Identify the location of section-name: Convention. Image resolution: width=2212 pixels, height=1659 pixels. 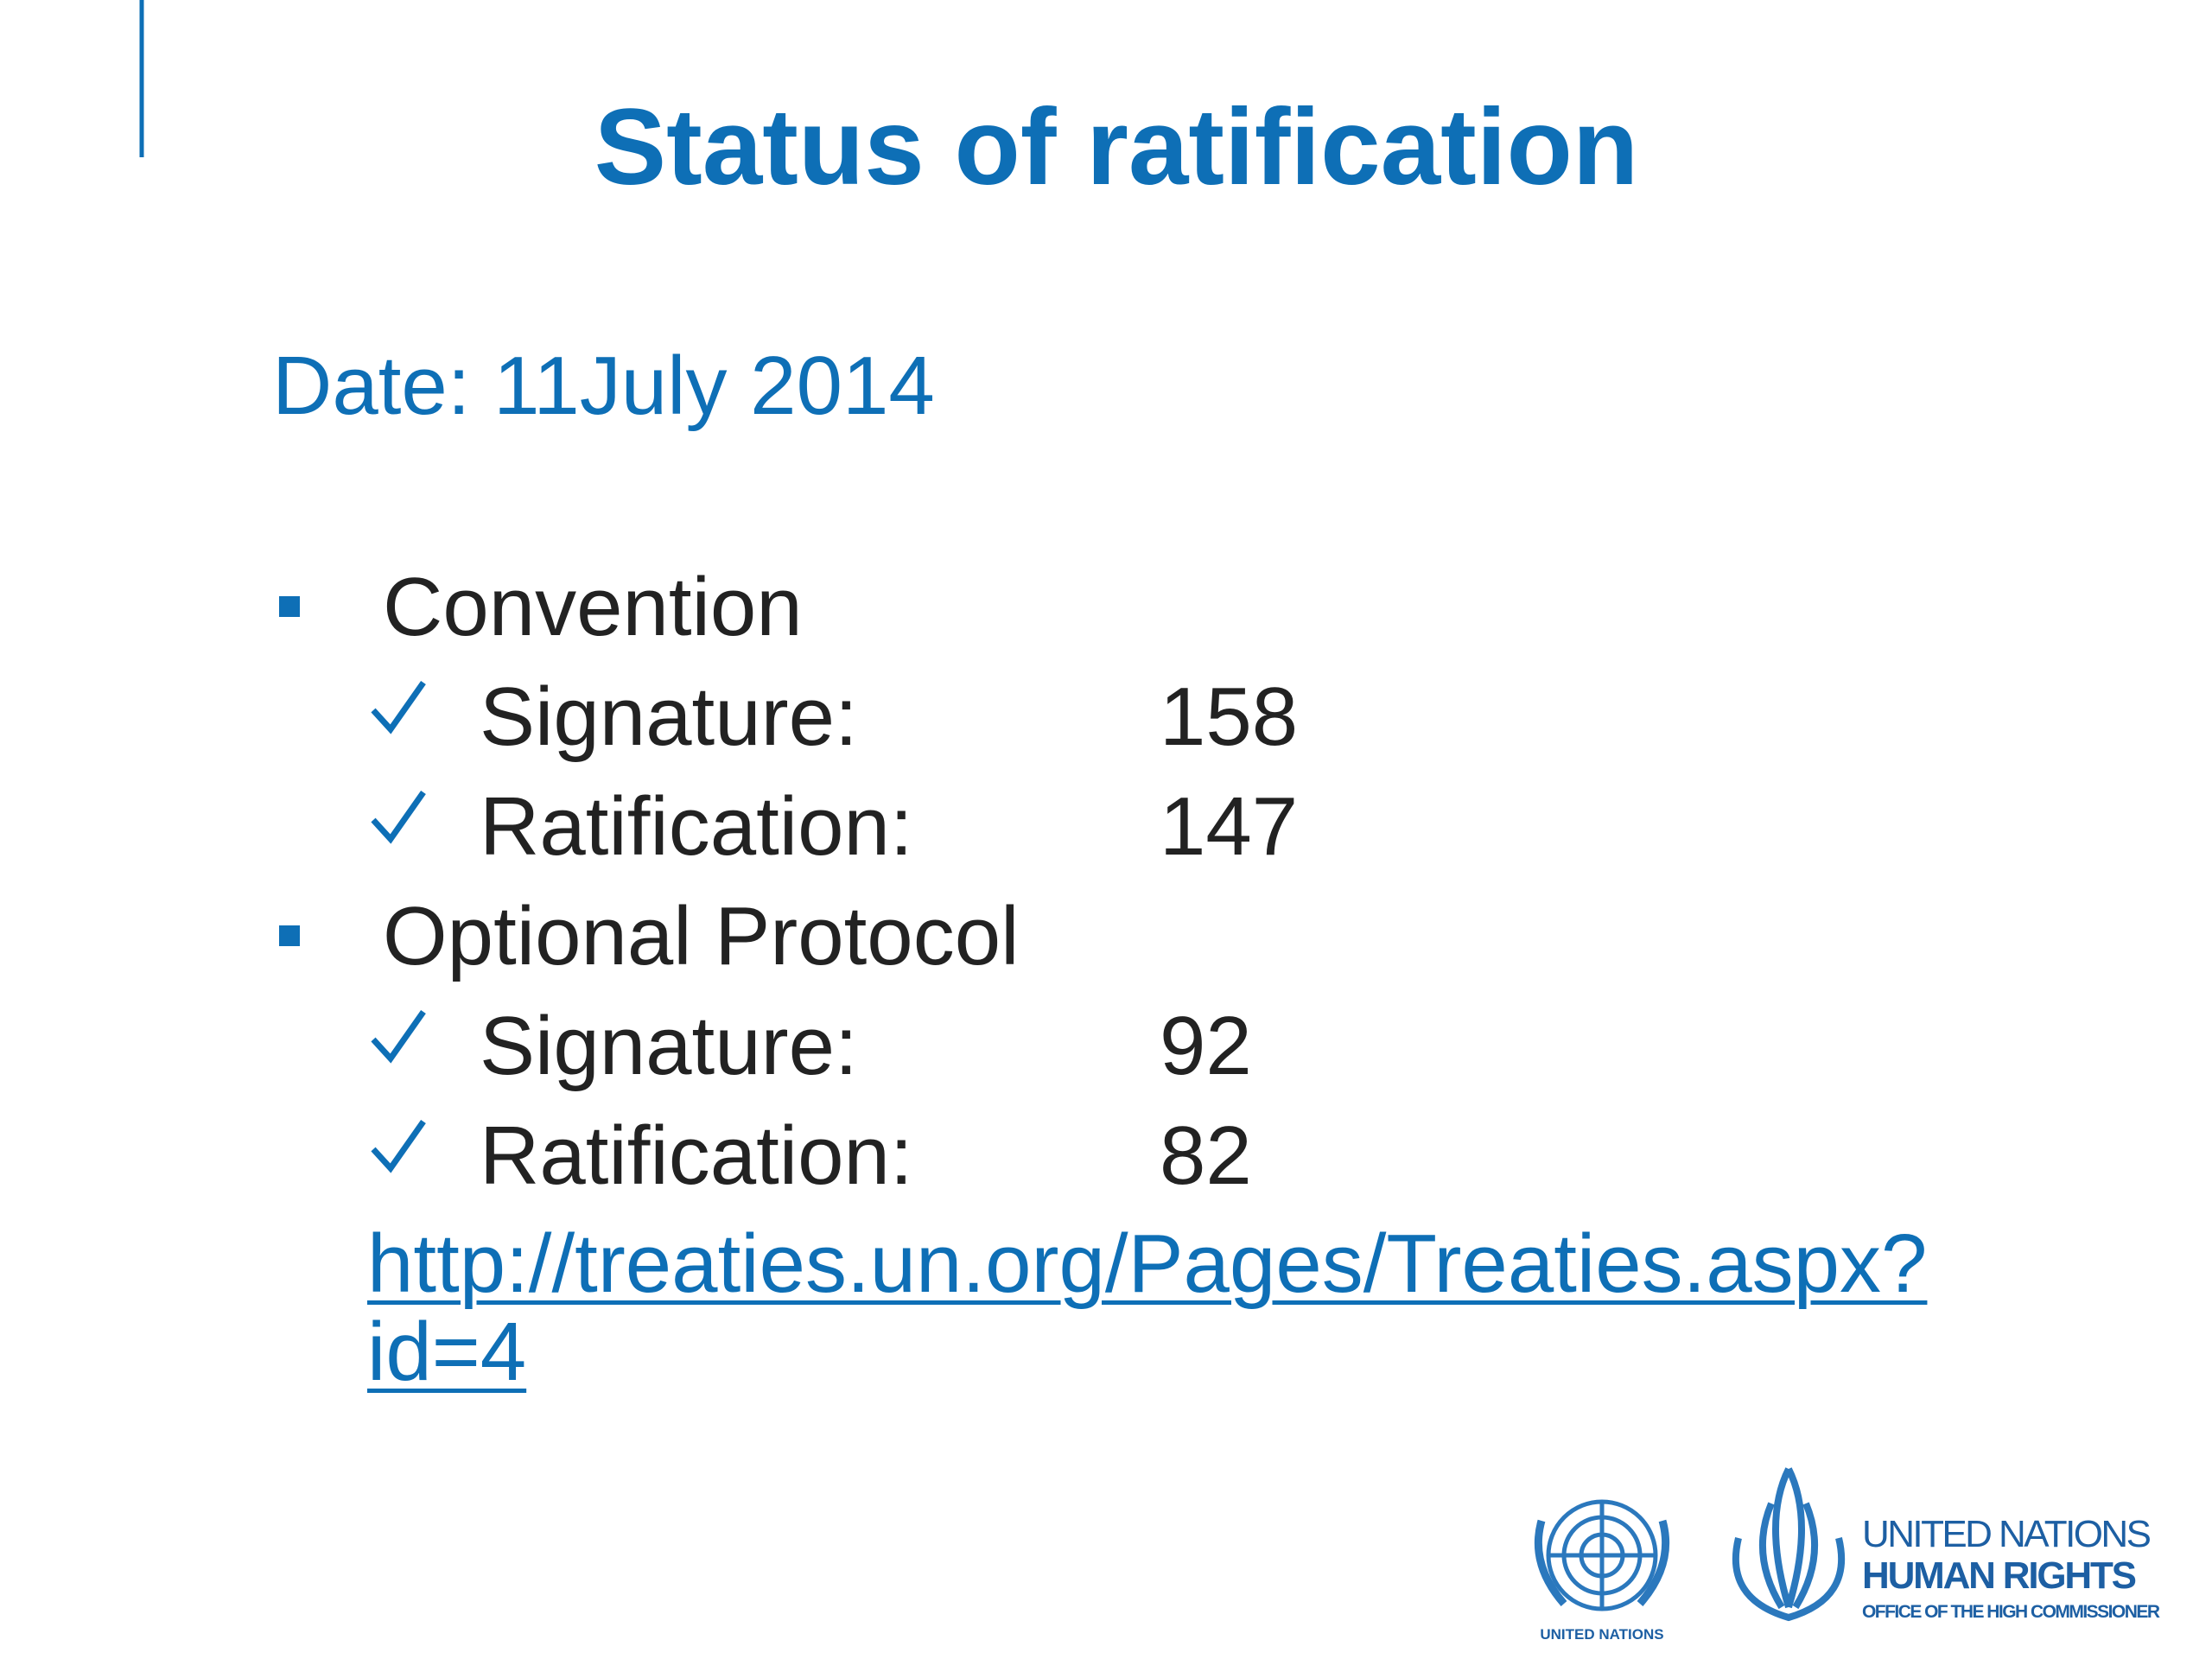
(593, 607).